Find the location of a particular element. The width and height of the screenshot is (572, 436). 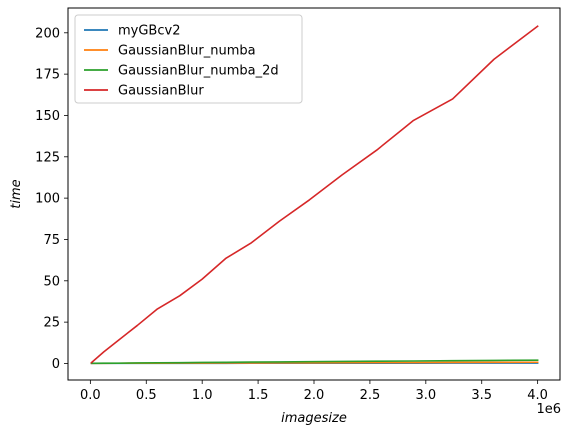

x-tick-label: 4.0 is located at coordinates (537, 395).